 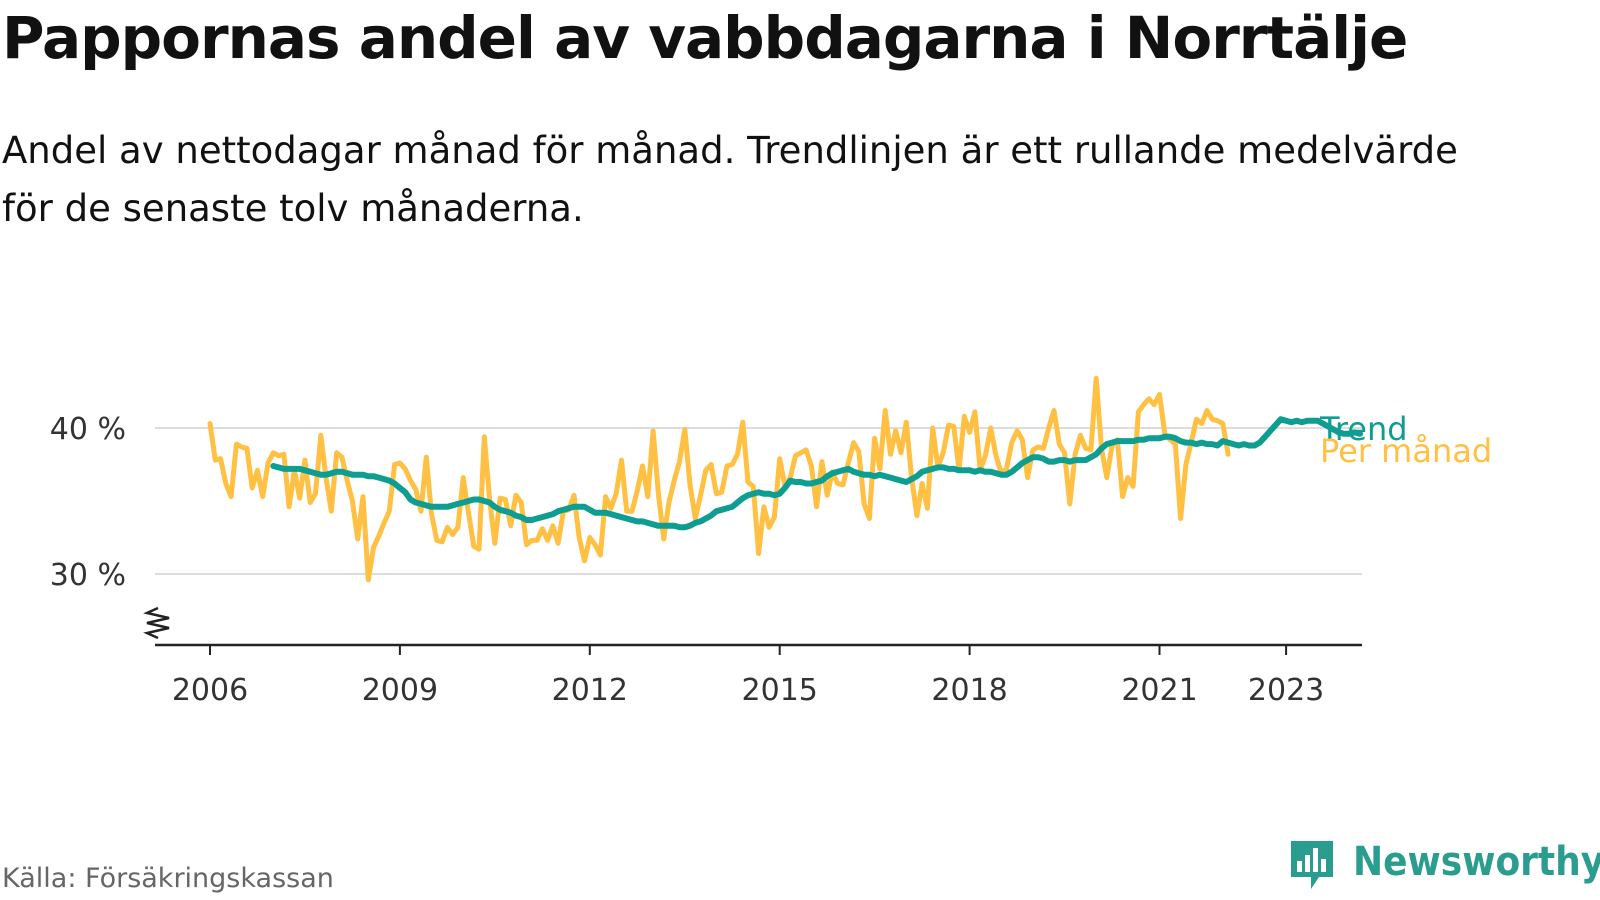 What do you see at coordinates (156, 623) in the screenshot?
I see `axis-break-icon` at bounding box center [156, 623].